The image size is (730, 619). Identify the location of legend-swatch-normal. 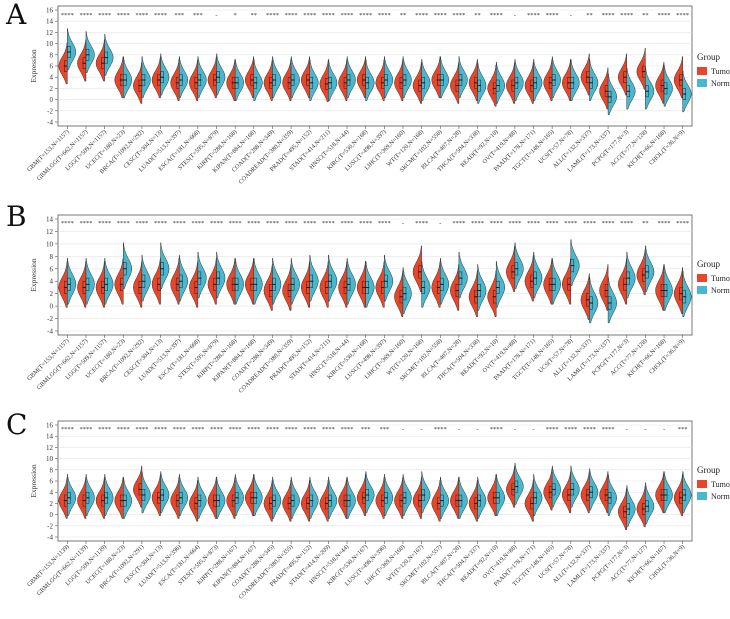
(702, 290).